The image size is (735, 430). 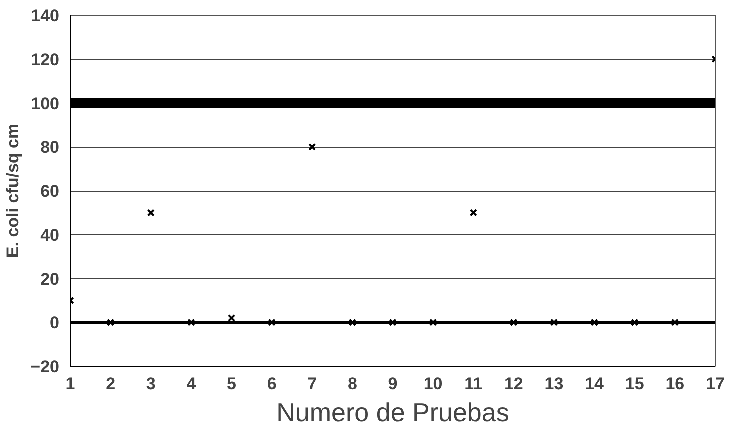 I want to click on x-tick-label: 7, so click(x=313, y=384).